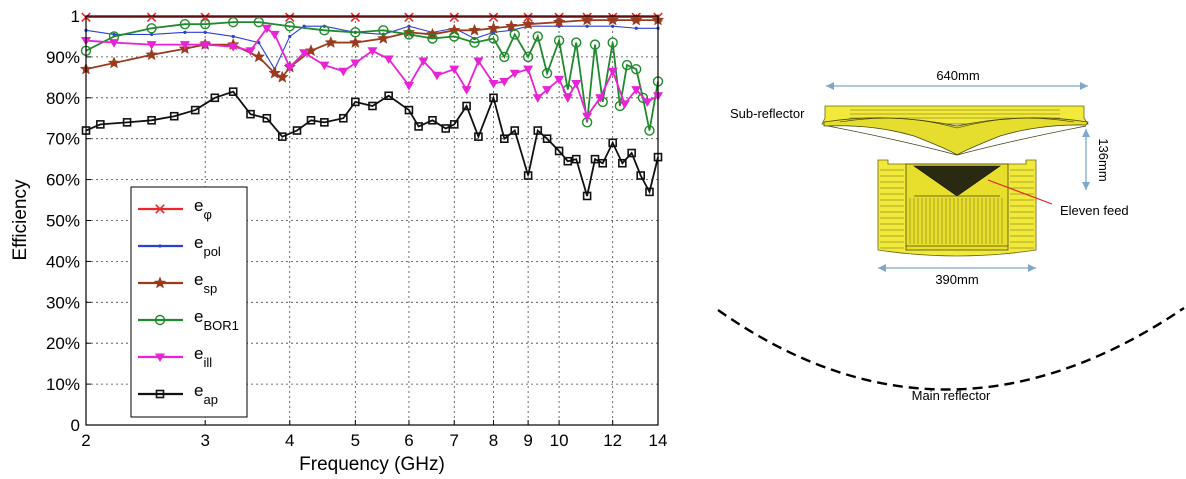 The image size is (1186, 479). I want to click on subreflector-label: Sub-reflector, so click(767, 113).